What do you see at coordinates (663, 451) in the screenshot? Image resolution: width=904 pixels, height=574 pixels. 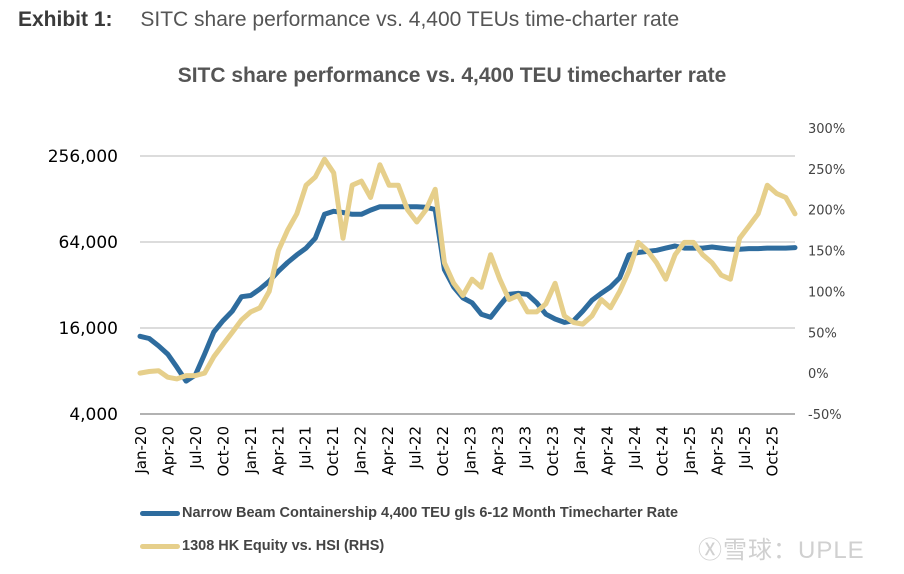 I see `x-tick-label: Oct-24` at bounding box center [663, 451].